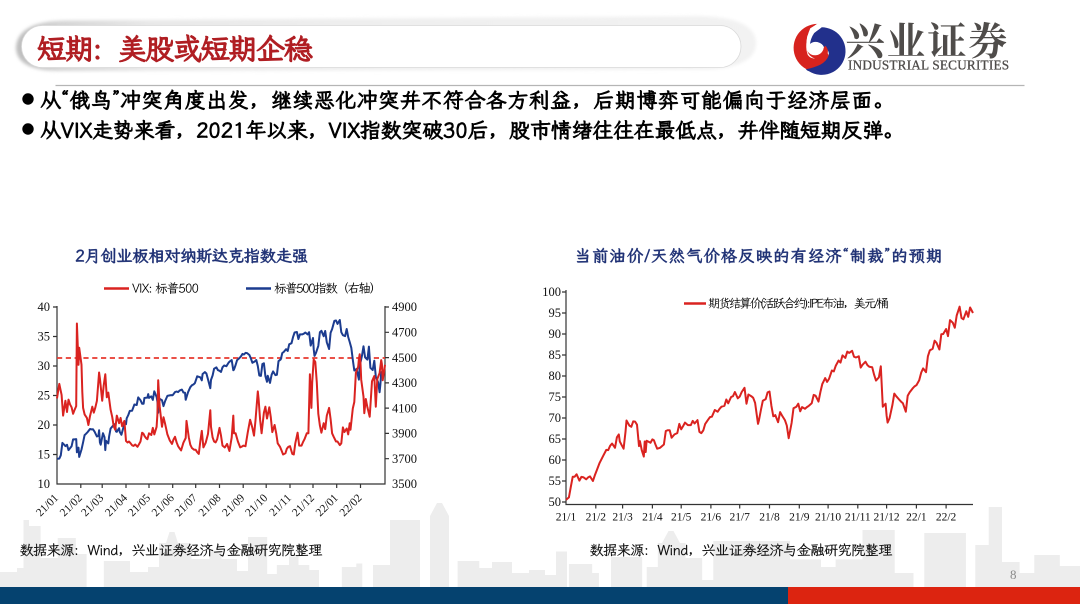  What do you see at coordinates (404, 459) in the screenshot?
I see `svg-text: 3700` at bounding box center [404, 459].